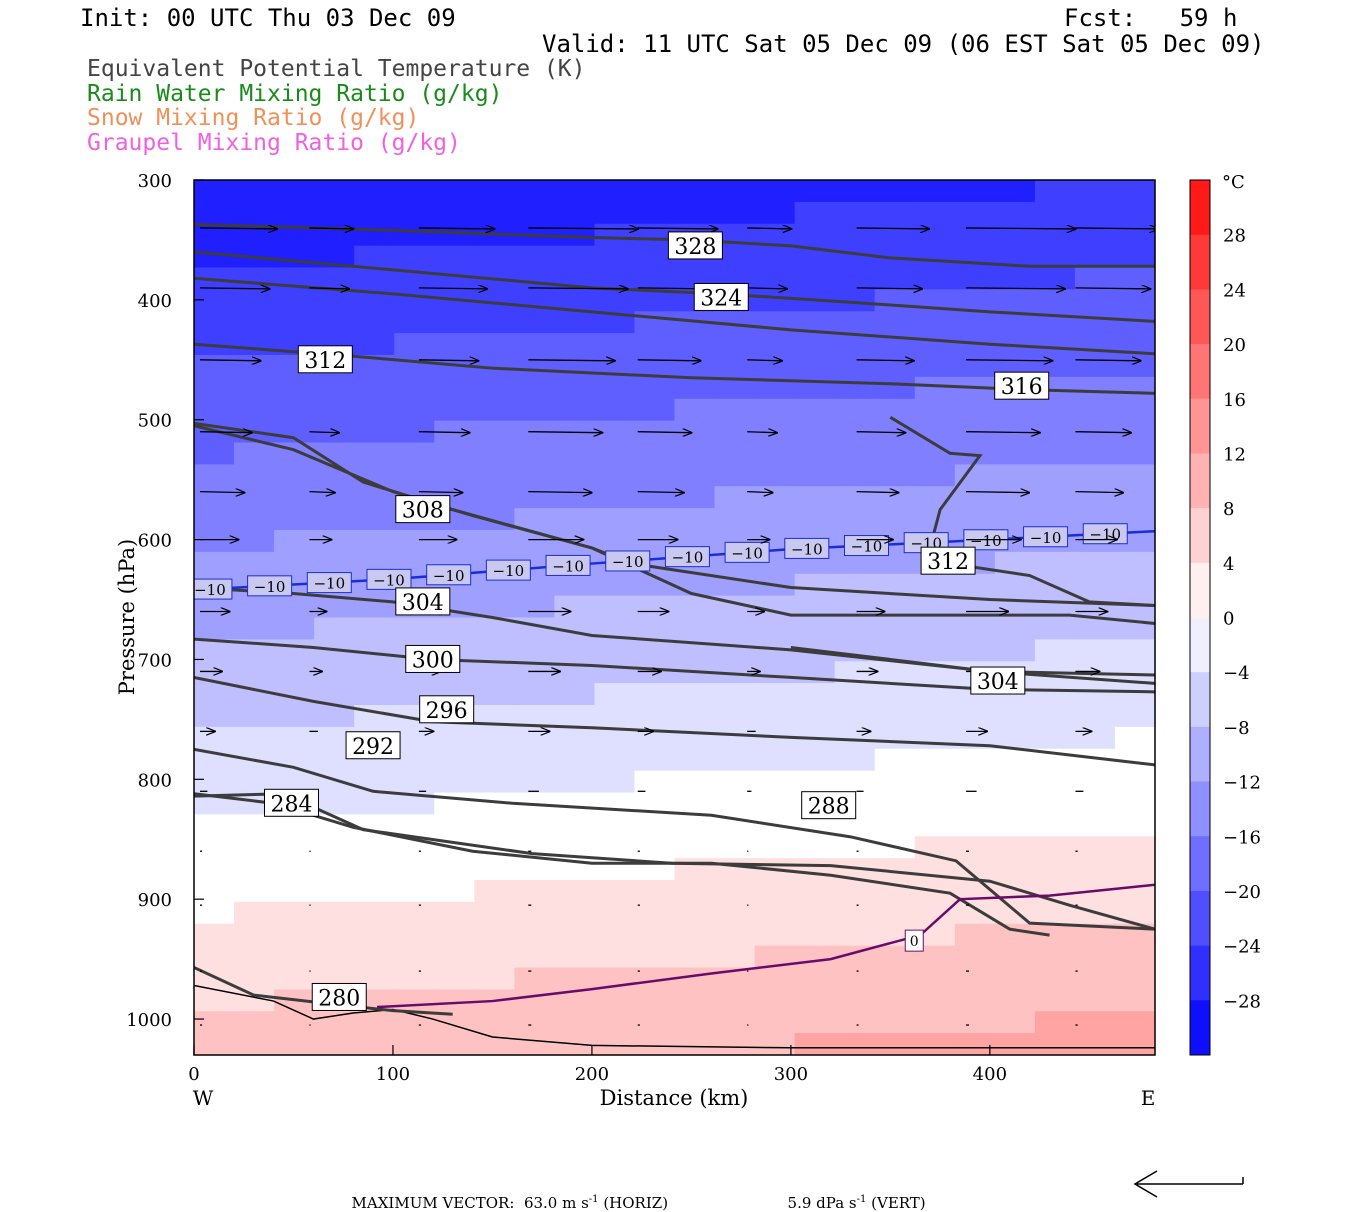 Image resolution: width=1350 pixels, height=1212 pixels. What do you see at coordinates (636, 1203) in the screenshot?
I see `max-vector-horiz-unit: (HORIZ)` at bounding box center [636, 1203].